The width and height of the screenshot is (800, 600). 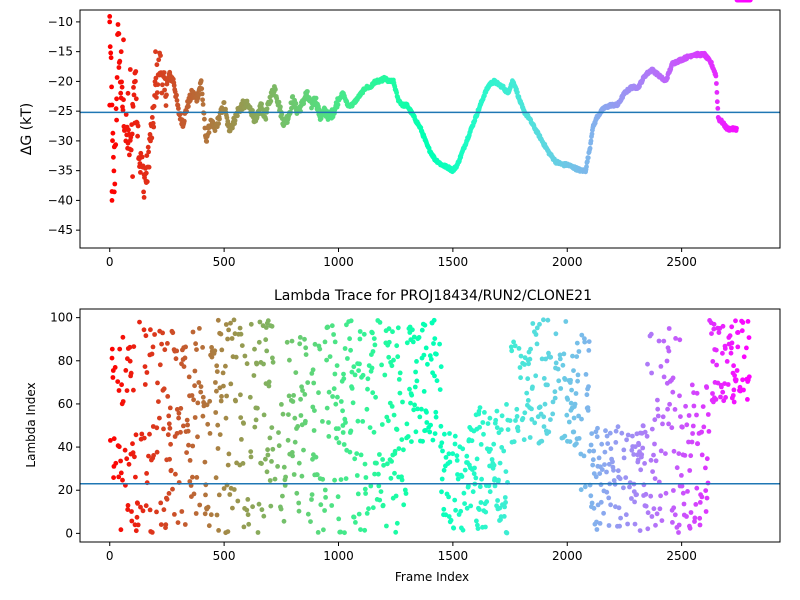 What do you see at coordinates (401, 552) in the screenshot?
I see `lambda-x-axis: 0 500 1000 1500 2000 2500` at bounding box center [401, 552].